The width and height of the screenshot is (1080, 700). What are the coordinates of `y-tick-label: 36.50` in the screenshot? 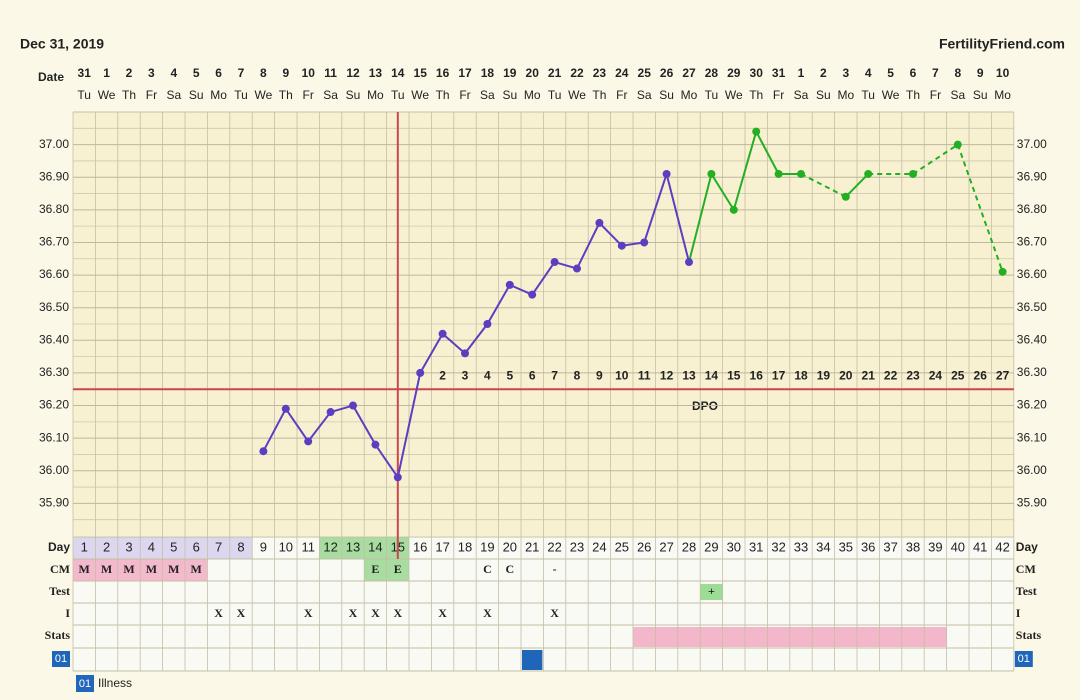 It's located at (54, 307).